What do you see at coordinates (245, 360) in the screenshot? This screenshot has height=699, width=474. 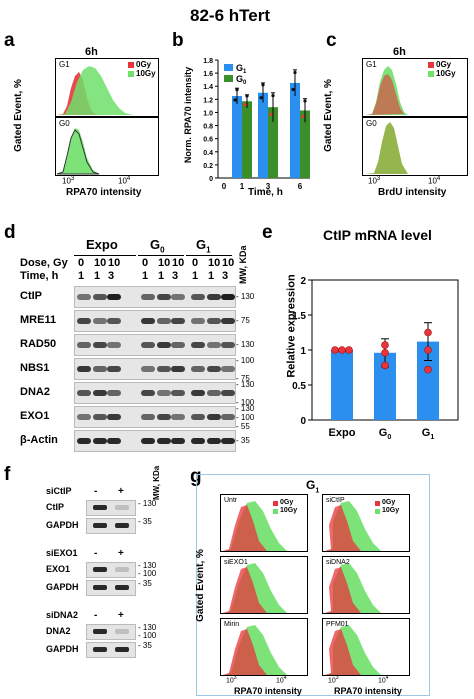 I see `panel-d-mw-marker: - 100` at bounding box center [245, 360].